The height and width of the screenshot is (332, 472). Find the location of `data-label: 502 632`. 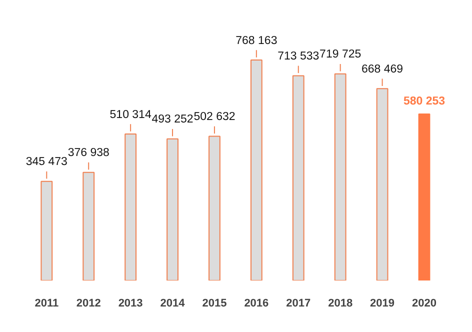

data-label: 502 632 is located at coordinates (215, 117).